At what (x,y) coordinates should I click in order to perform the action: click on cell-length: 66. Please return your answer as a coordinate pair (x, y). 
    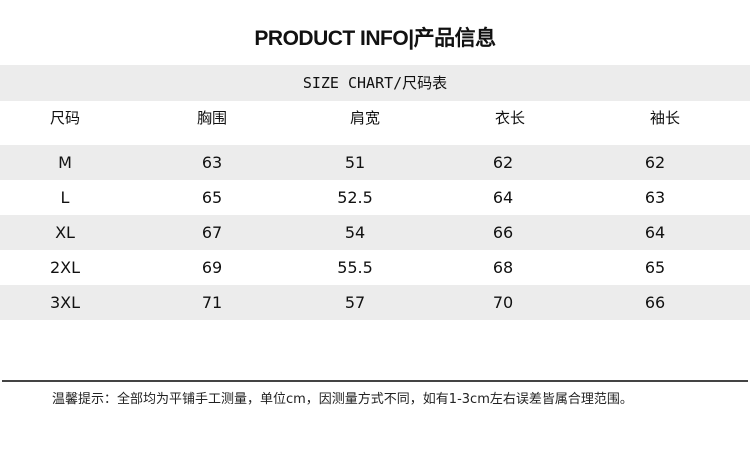
    Looking at the image, I should click on (503, 232).